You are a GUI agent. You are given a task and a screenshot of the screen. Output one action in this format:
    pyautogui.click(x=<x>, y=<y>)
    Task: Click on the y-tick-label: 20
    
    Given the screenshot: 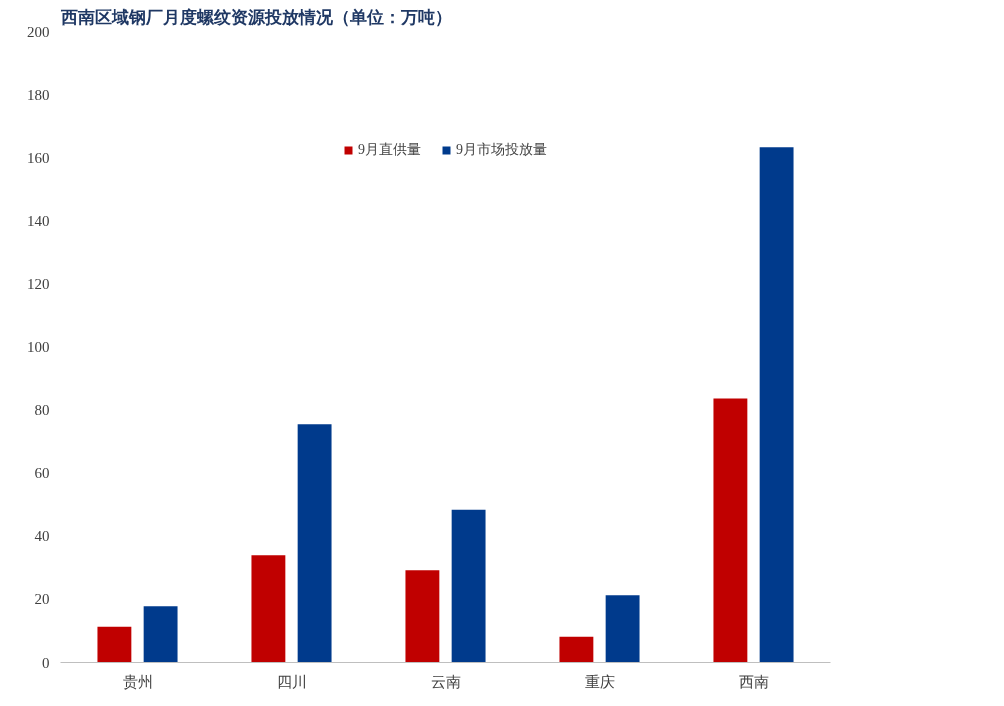 What is the action you would take?
    pyautogui.click(x=42, y=599)
    